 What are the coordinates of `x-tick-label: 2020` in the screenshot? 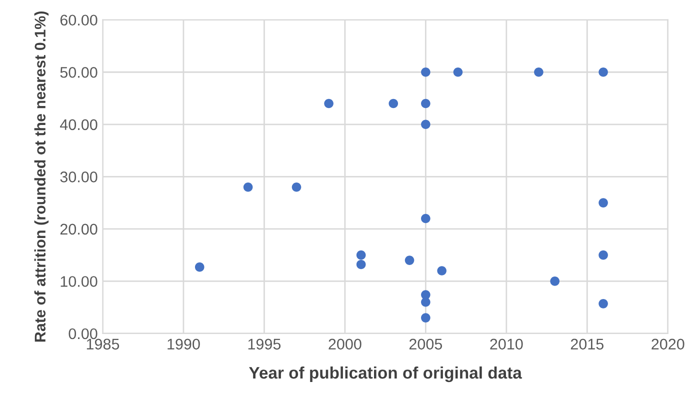 It's located at (668, 344).